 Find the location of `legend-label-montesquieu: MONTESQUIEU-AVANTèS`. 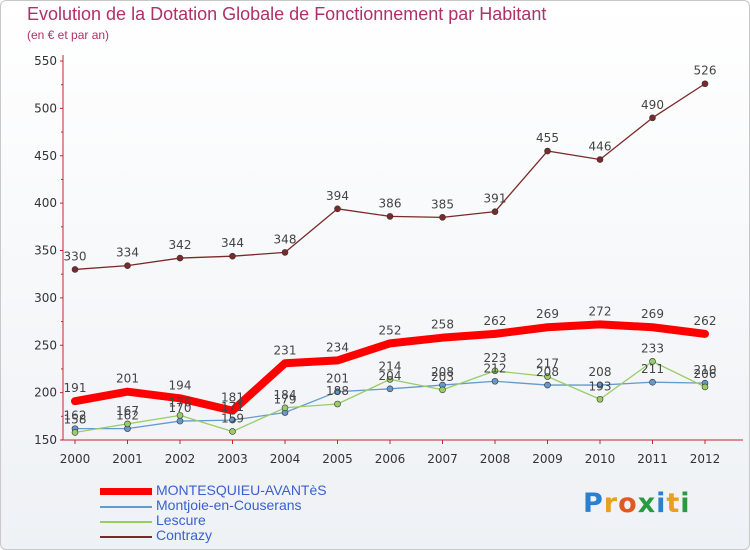

legend-label-montesquieu: MONTESQUIEU-AVANTèS is located at coordinates (241, 490).